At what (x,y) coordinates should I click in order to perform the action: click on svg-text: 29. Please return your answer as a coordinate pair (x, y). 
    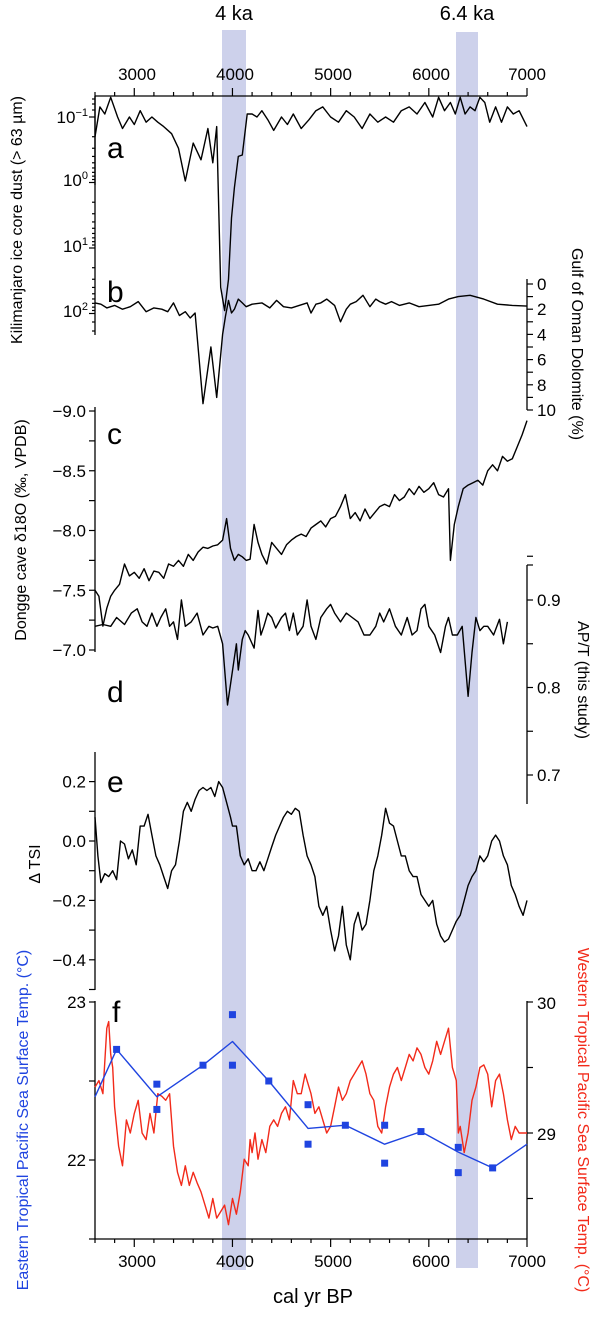
    Looking at the image, I should click on (546, 1134).